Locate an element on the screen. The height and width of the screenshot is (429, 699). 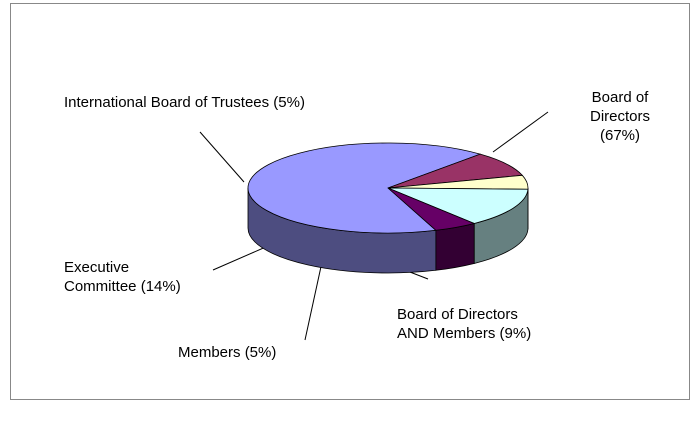
value-label: (14%) is located at coordinates (160, 286).